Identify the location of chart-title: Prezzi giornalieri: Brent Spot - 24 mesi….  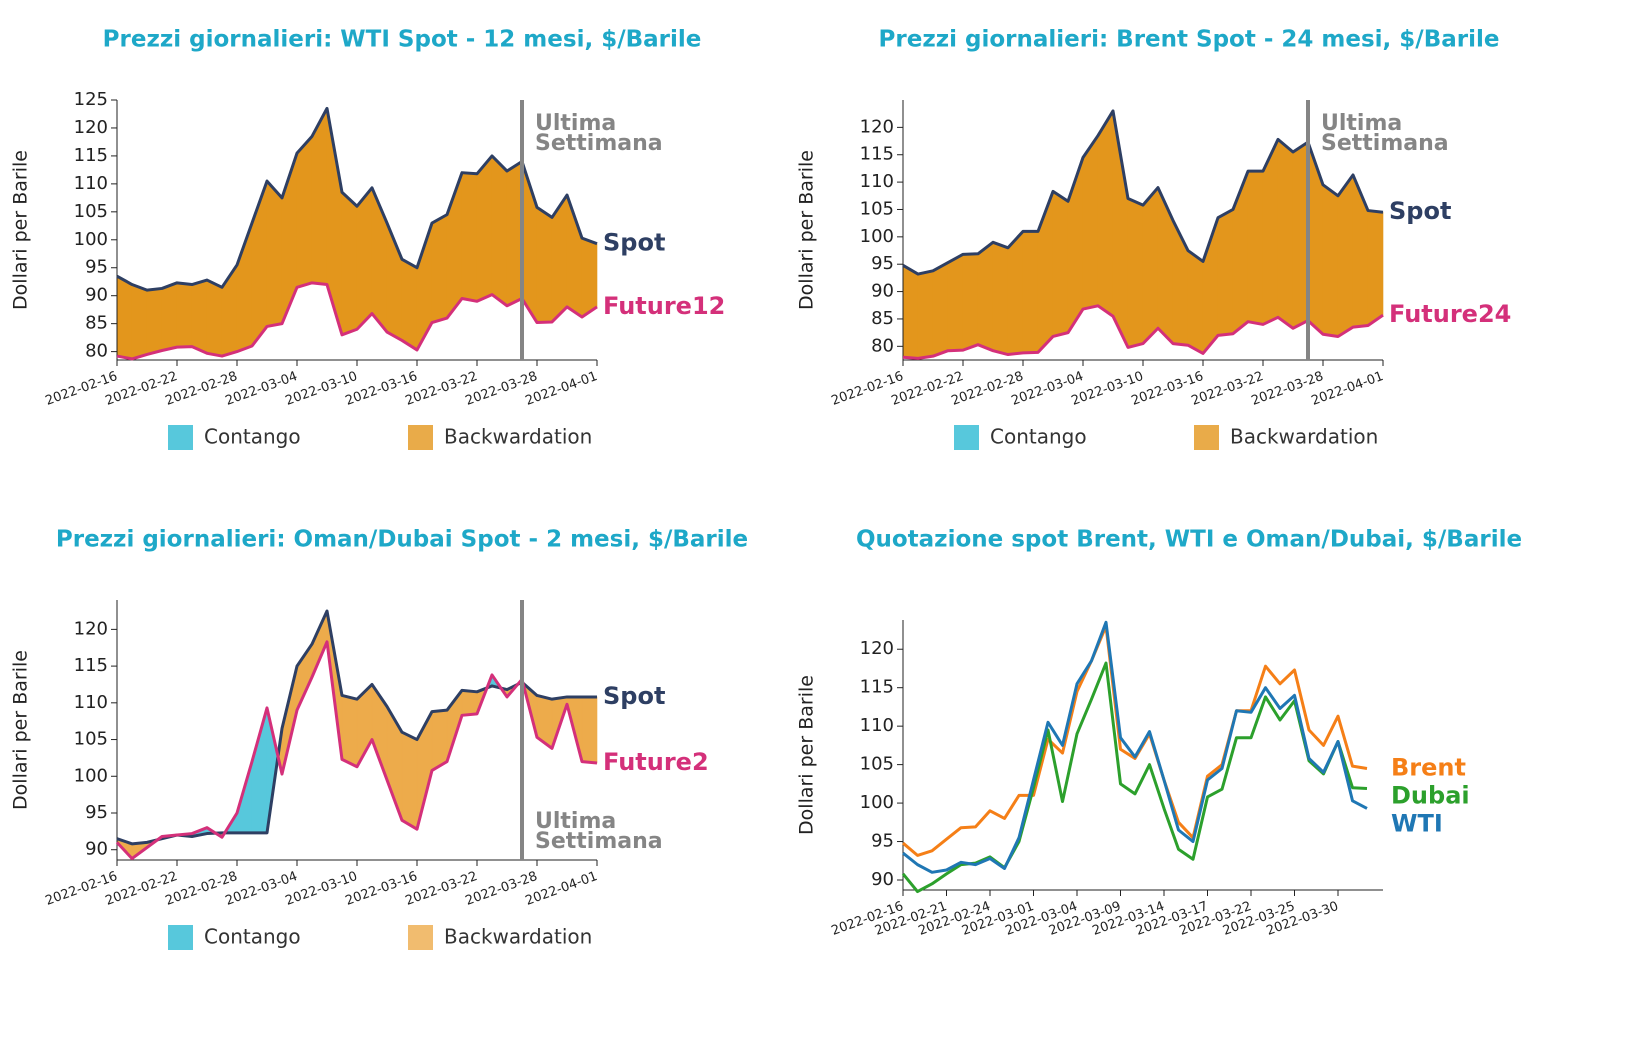
(1189, 40).